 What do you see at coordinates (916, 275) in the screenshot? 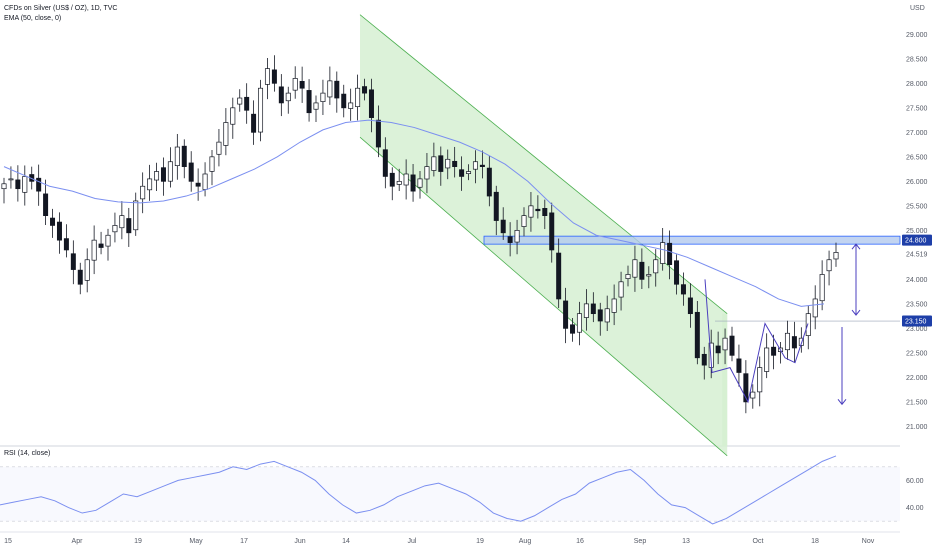
I see `price-axis-panel` at bounding box center [916, 275].